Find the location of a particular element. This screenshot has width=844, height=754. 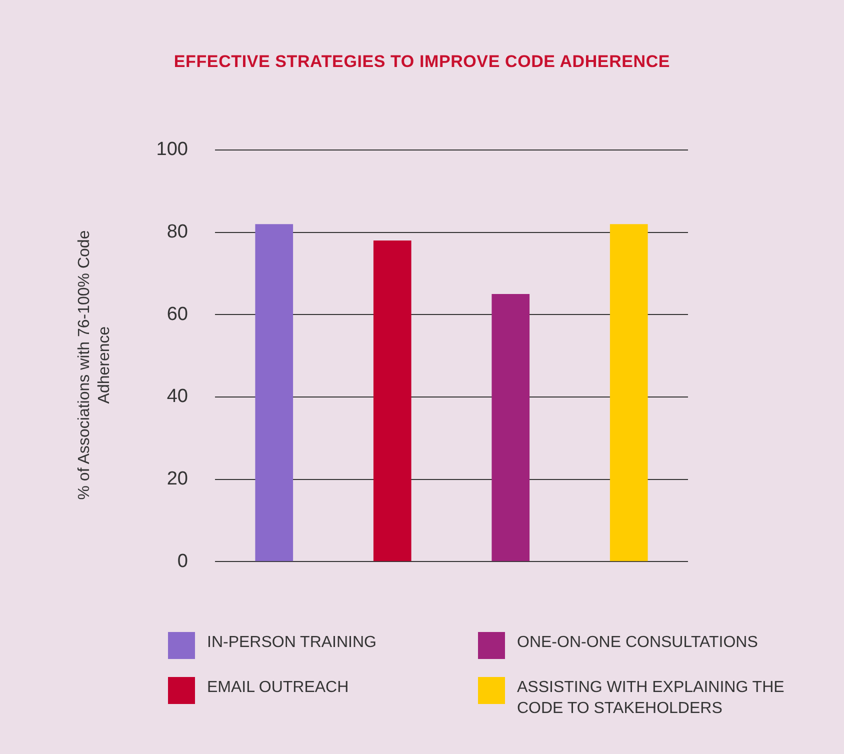

y-tick-label: 40 is located at coordinates (177, 397).